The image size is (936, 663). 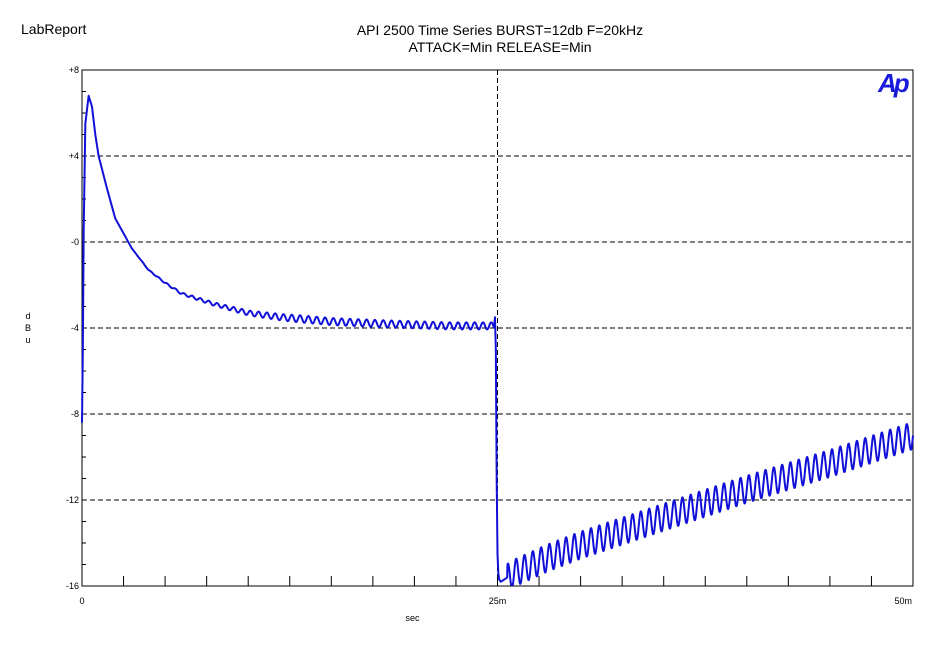 I want to click on y-tick-label: -4, so click(x=75, y=328).